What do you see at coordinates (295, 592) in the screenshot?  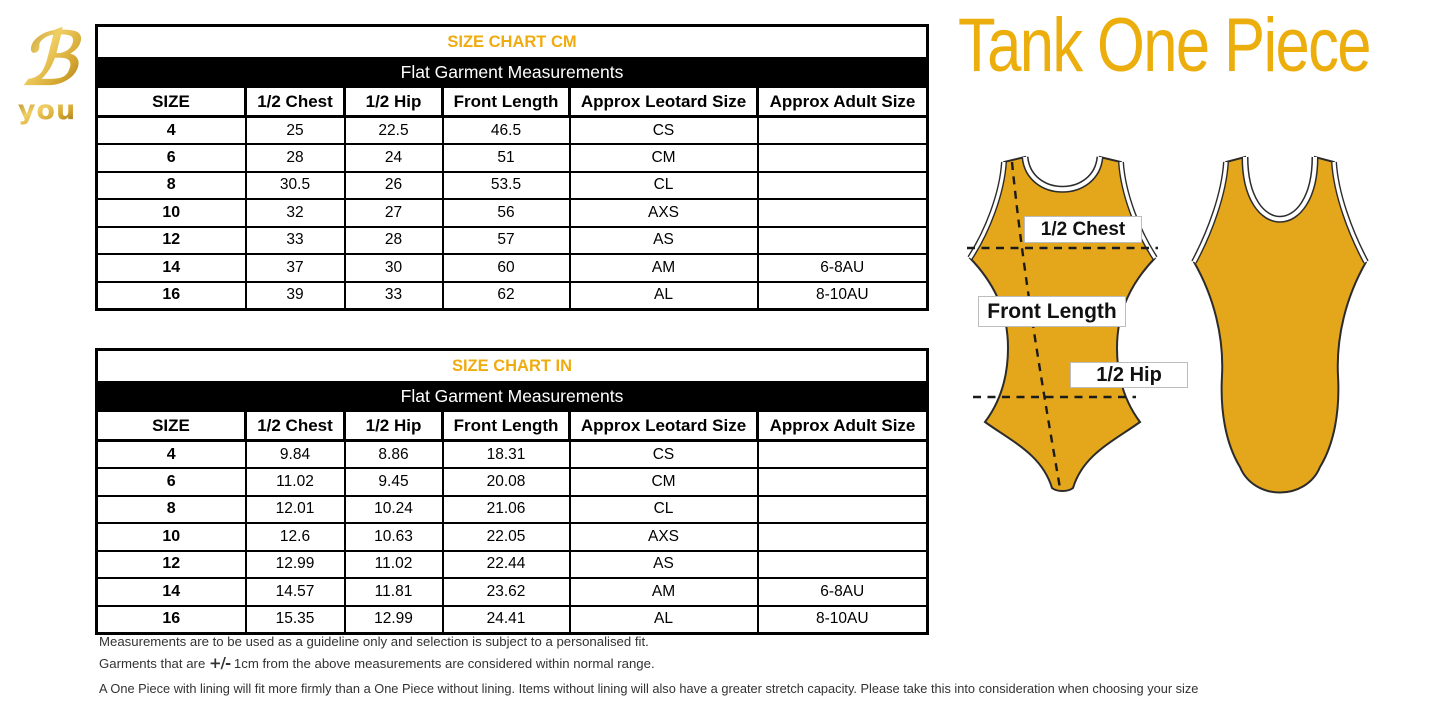 I see `value-cell: 14.57` at bounding box center [295, 592].